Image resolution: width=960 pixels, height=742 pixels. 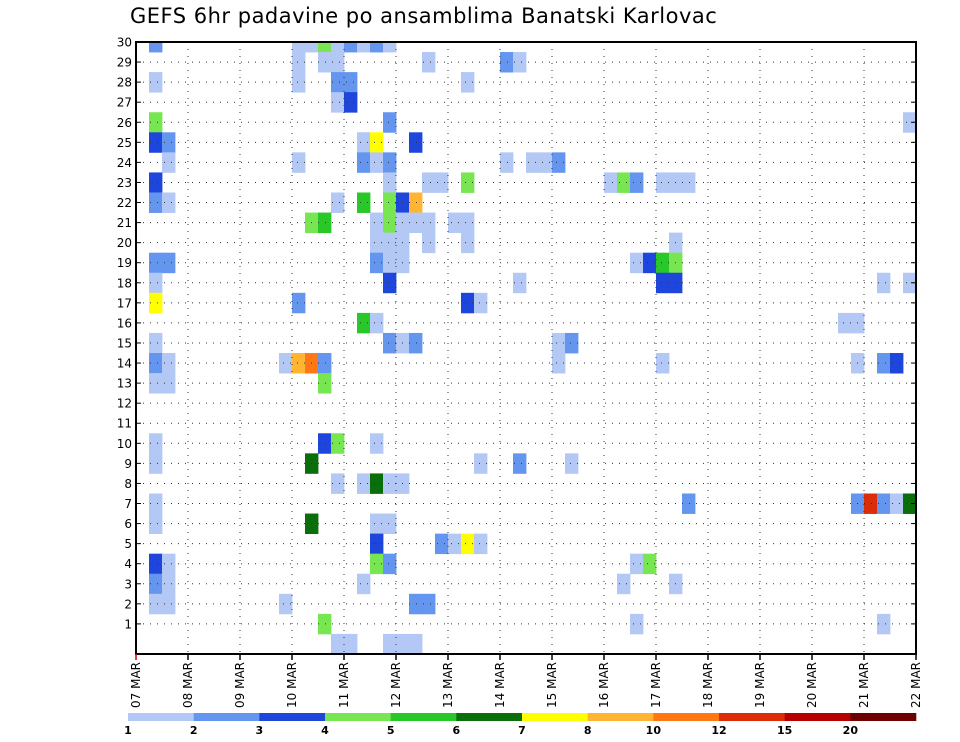 I want to click on y-tick-label: 30, so click(x=124, y=43).